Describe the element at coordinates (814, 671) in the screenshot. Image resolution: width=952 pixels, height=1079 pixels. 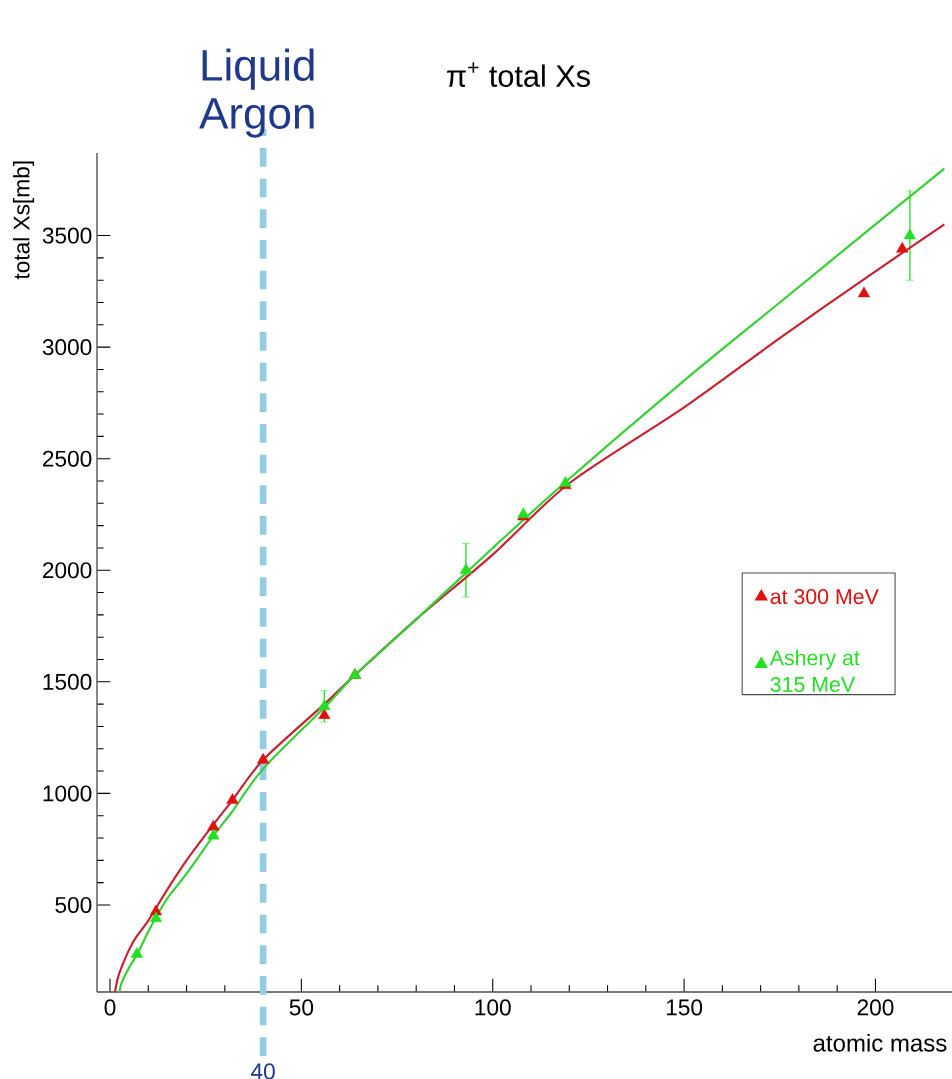
I see `legend-label: Ashery at 315 MeV` at that location.